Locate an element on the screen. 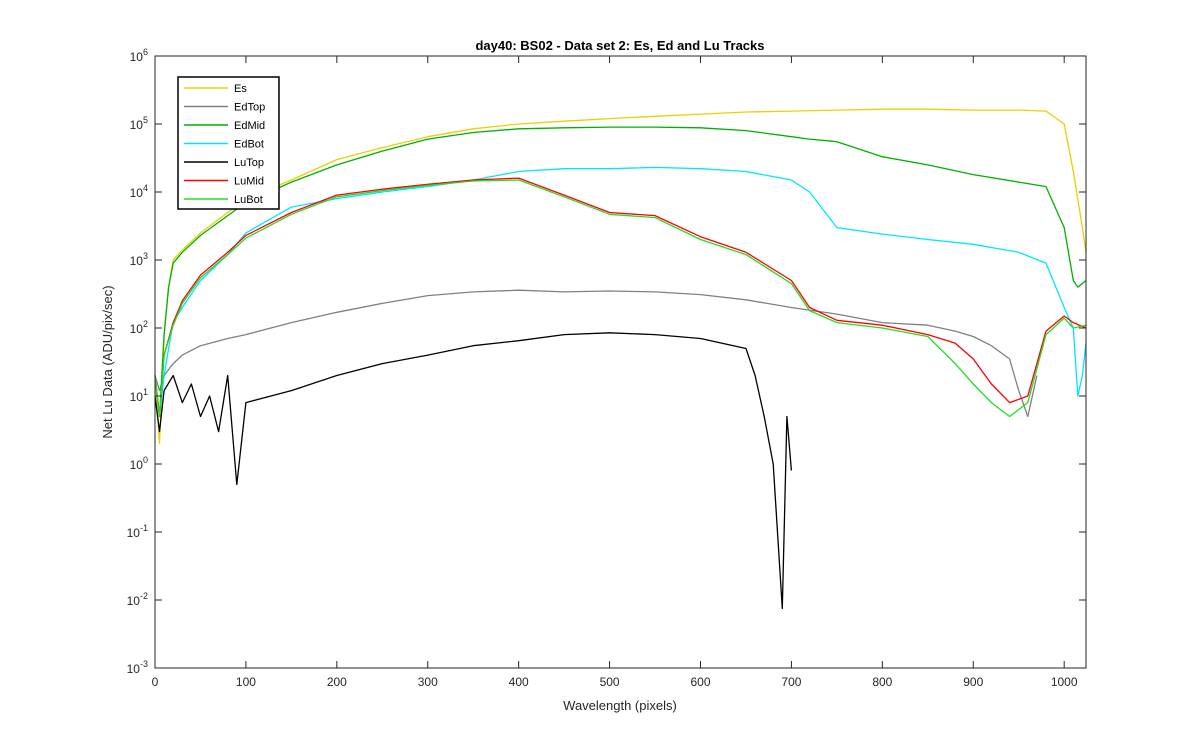 Image resolution: width=1200 pixels, height=750 pixels. y-tick-exponent: -3 is located at coordinates (144, 664).